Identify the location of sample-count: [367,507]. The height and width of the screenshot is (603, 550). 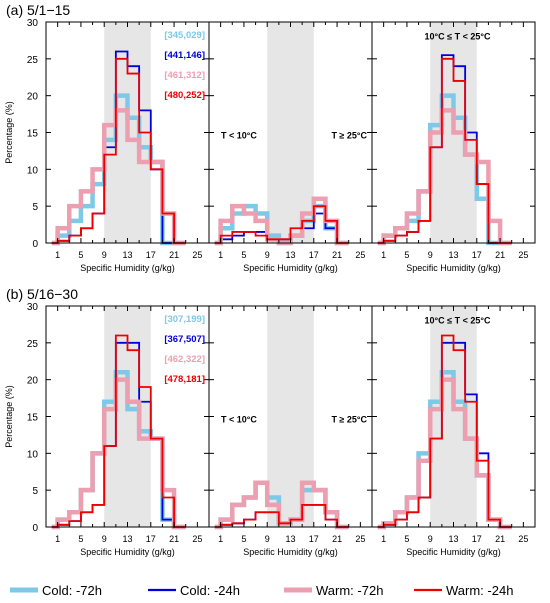
(184, 339).